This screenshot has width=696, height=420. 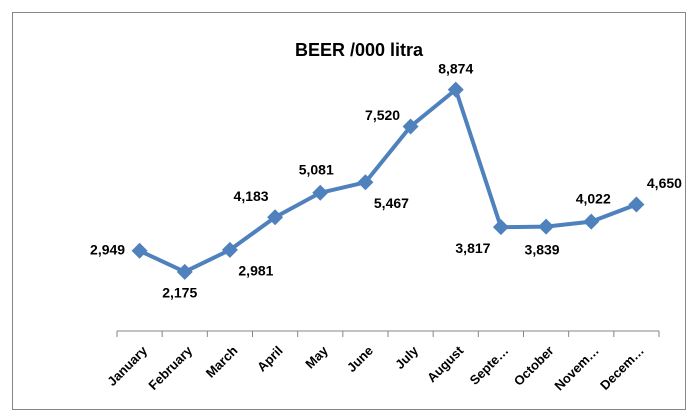 I want to click on data-label: 4,650, so click(x=664, y=183).